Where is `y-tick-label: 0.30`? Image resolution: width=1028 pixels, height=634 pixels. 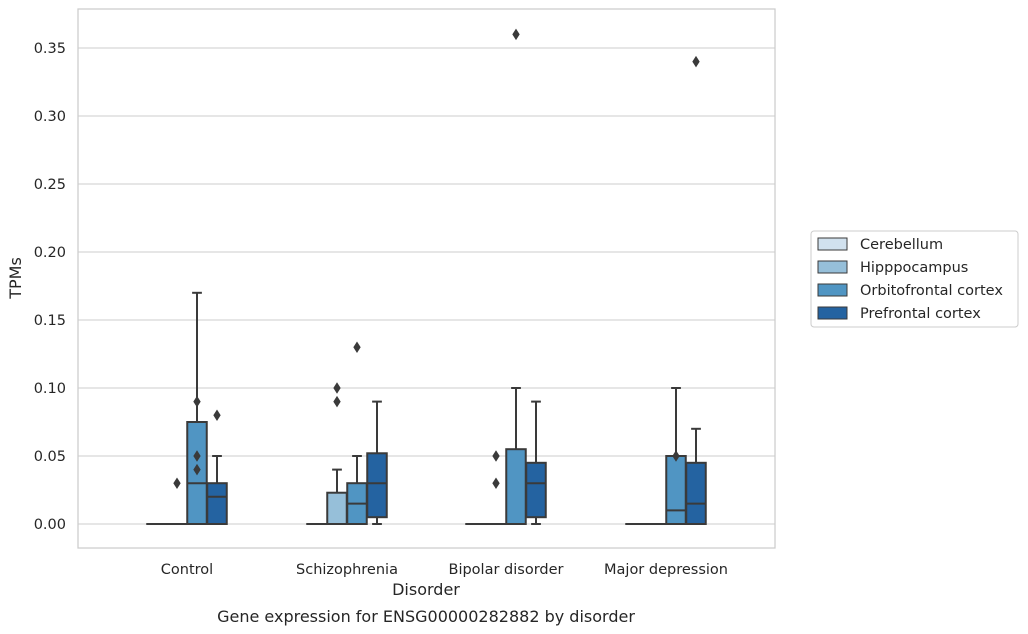
y-tick-label: 0.30 is located at coordinates (50, 117).